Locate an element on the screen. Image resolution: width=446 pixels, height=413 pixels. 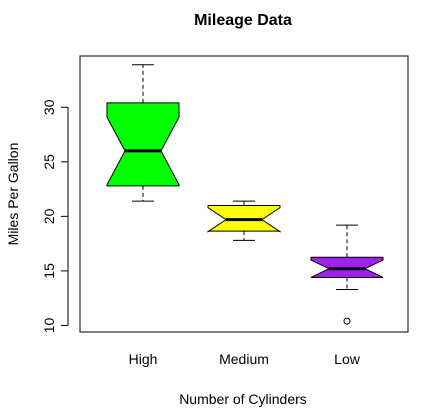
x-tick-label-low: Low is located at coordinates (347, 359).